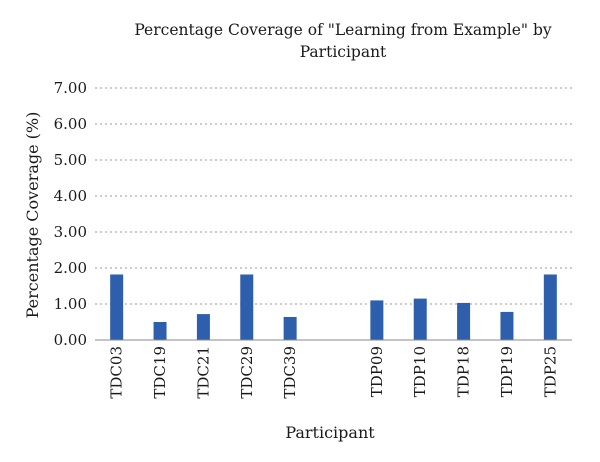  I want to click on x-axis-label: Participant, so click(330, 432).